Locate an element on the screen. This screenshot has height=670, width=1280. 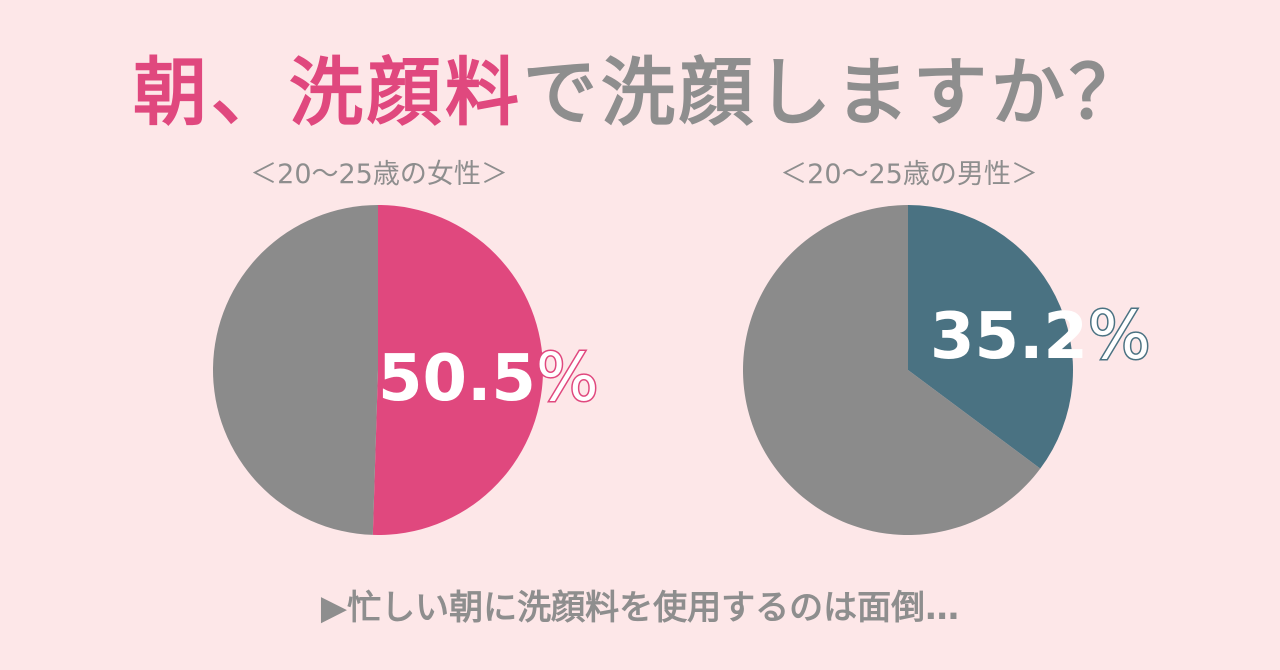
women-value: 50.5 is located at coordinates (457, 379).